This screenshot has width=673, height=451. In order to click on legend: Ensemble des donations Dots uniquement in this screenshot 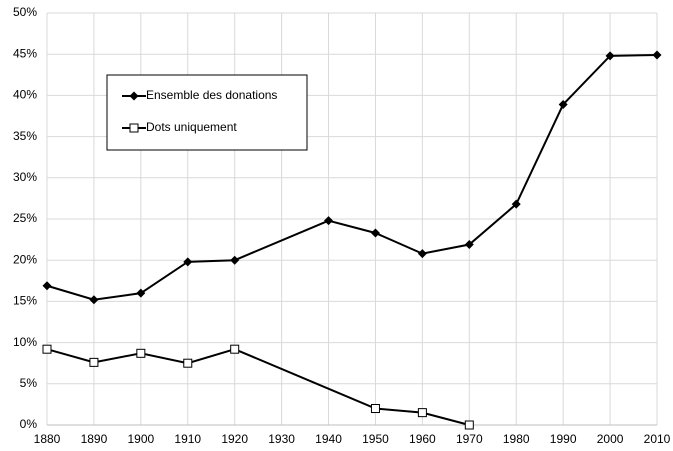, I will do `click(207, 112)`.